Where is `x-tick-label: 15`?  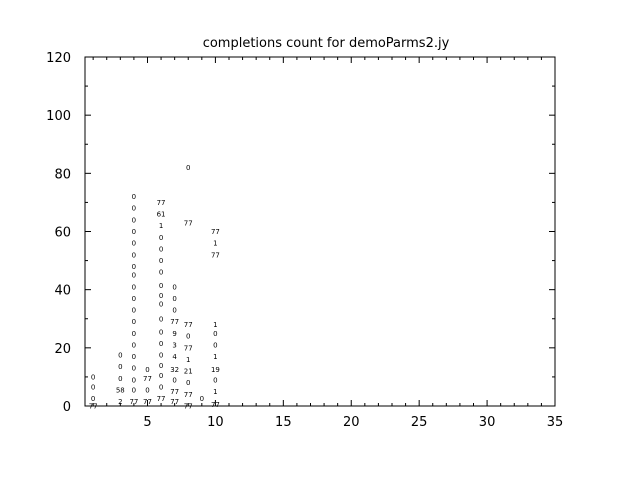 x-tick-label: 15 is located at coordinates (283, 422).